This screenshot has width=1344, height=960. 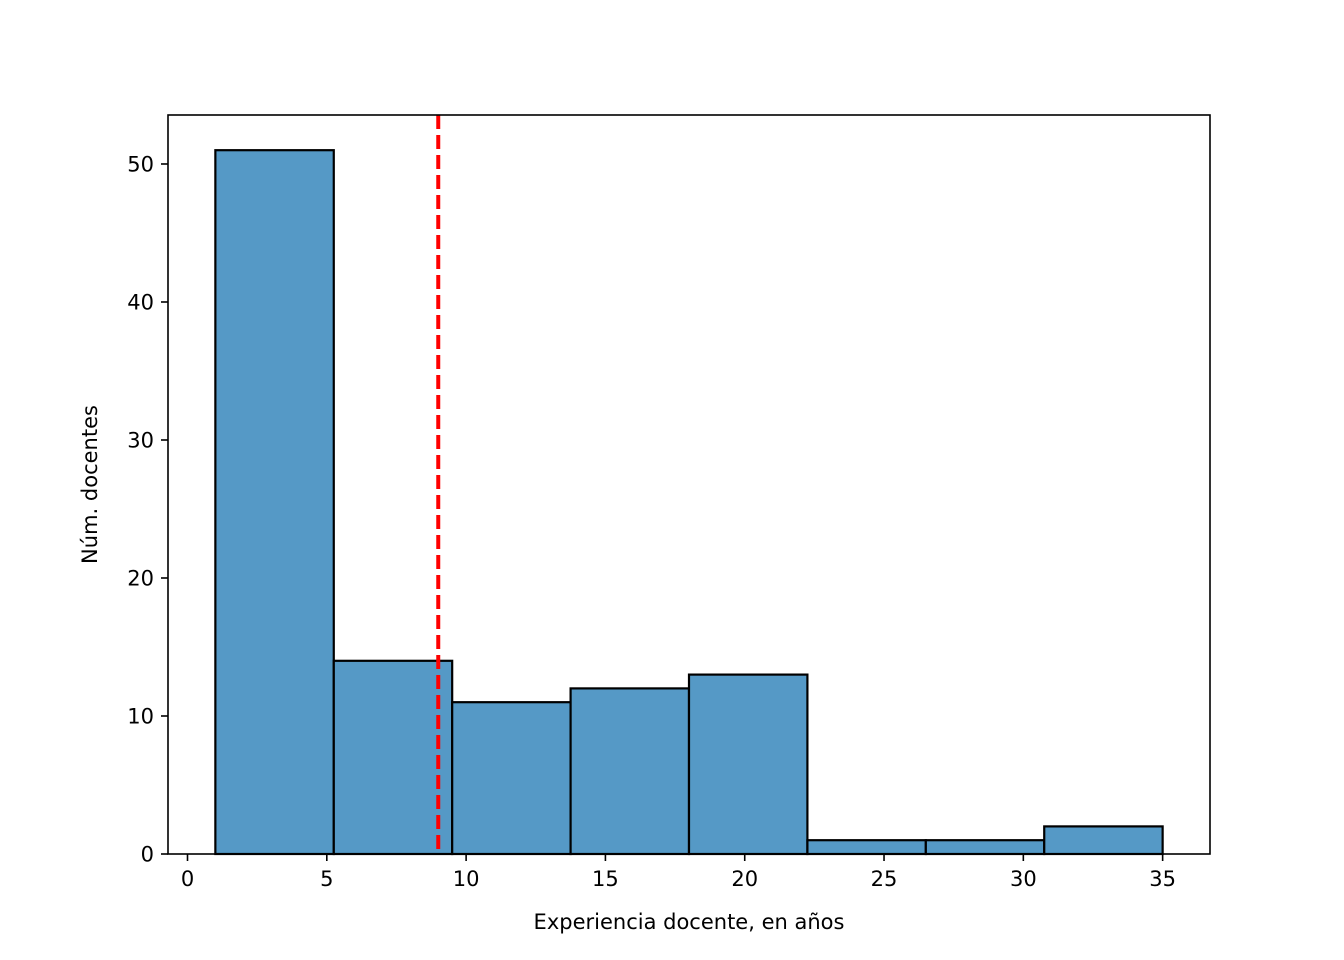 I want to click on y-tick-label: 50, so click(x=140, y=164).